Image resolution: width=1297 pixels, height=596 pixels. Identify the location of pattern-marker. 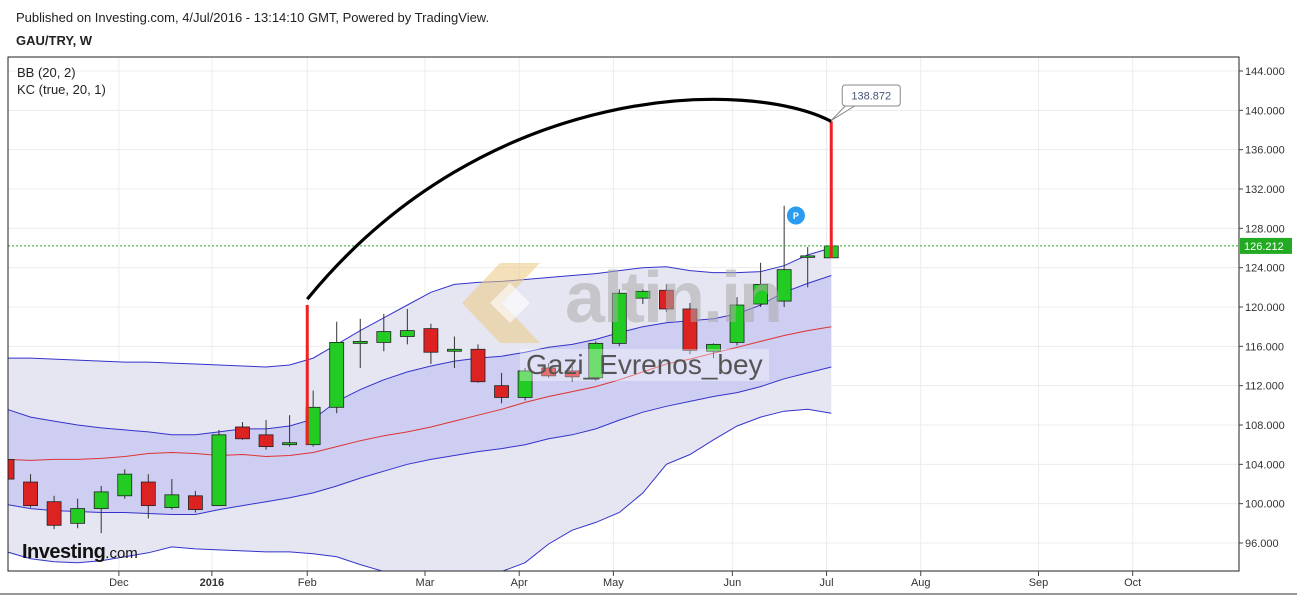
(795, 215).